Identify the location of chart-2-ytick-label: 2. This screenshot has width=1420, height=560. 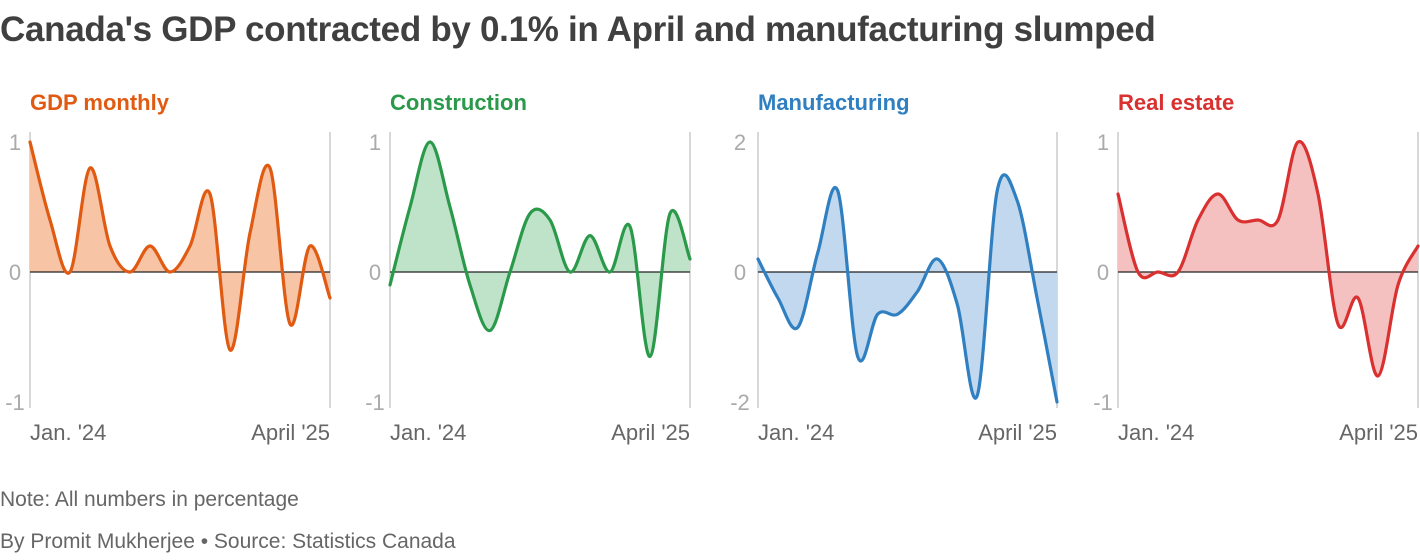
(740, 142).